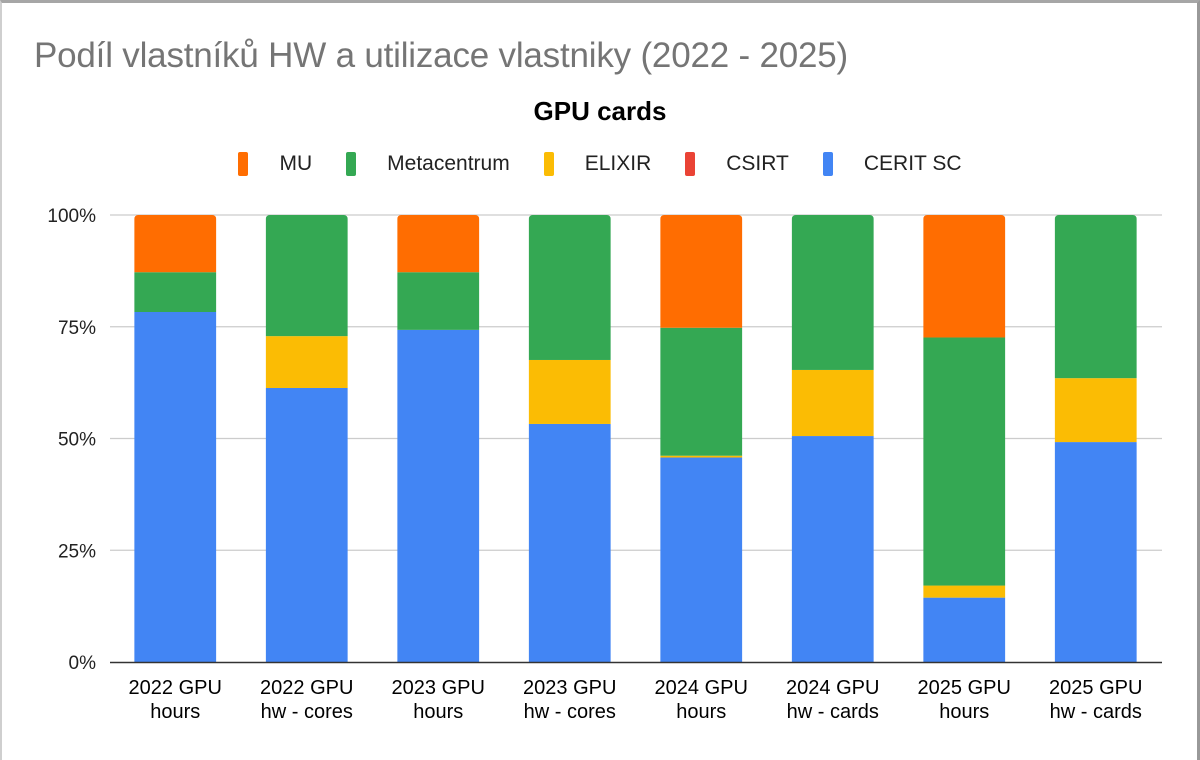  Describe the element at coordinates (71, 216) in the screenshot. I see `y-tick-label: 100%` at that location.